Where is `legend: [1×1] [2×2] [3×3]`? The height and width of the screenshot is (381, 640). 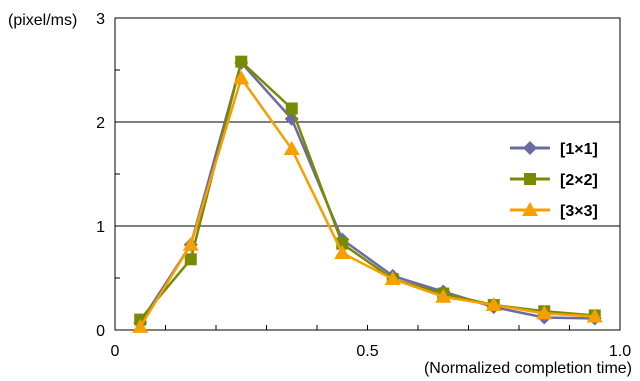 legend: [1×1] [2×2] [3×3] is located at coordinates (554, 180).